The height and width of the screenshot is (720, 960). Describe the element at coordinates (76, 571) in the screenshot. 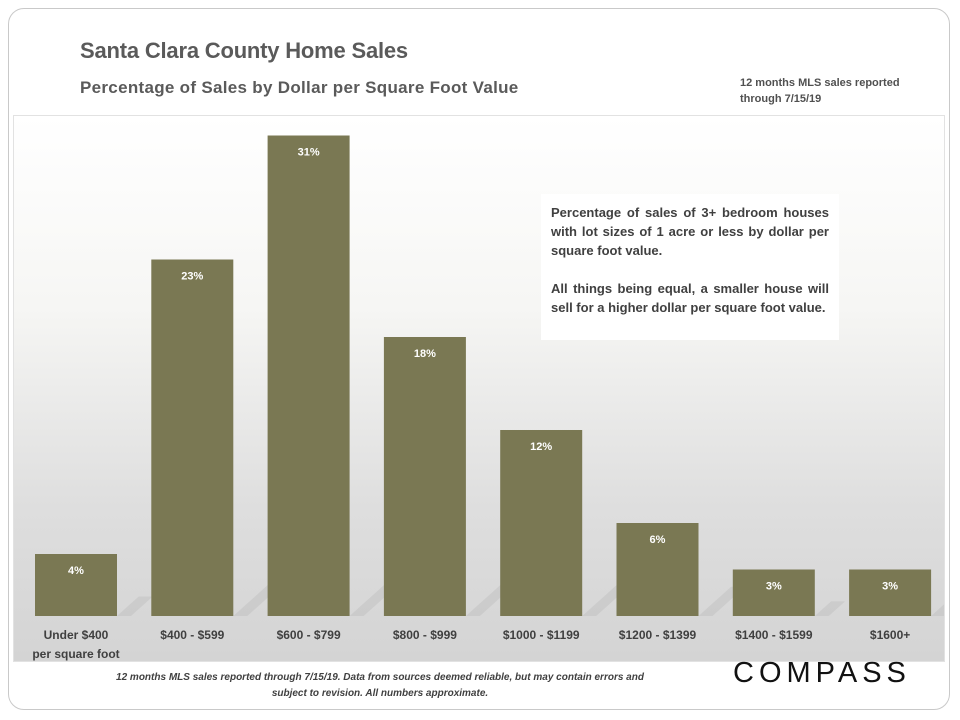

I see `bar-data-label: 4%` at that location.